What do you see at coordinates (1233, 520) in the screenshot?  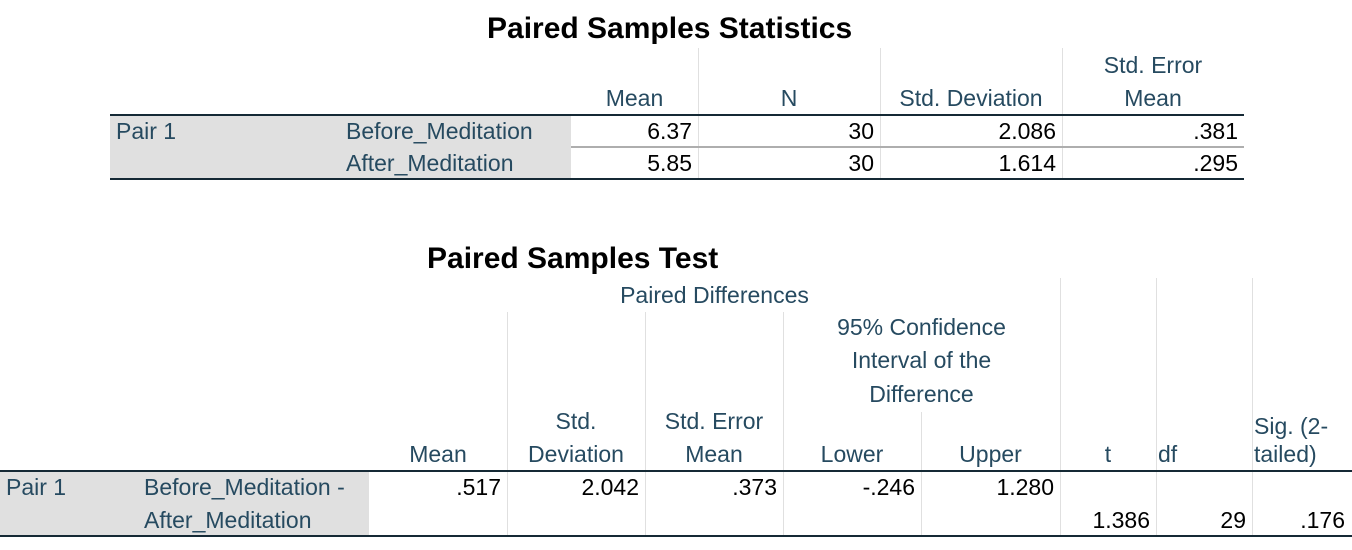 I see `test-cell-df: 29` at bounding box center [1233, 520].